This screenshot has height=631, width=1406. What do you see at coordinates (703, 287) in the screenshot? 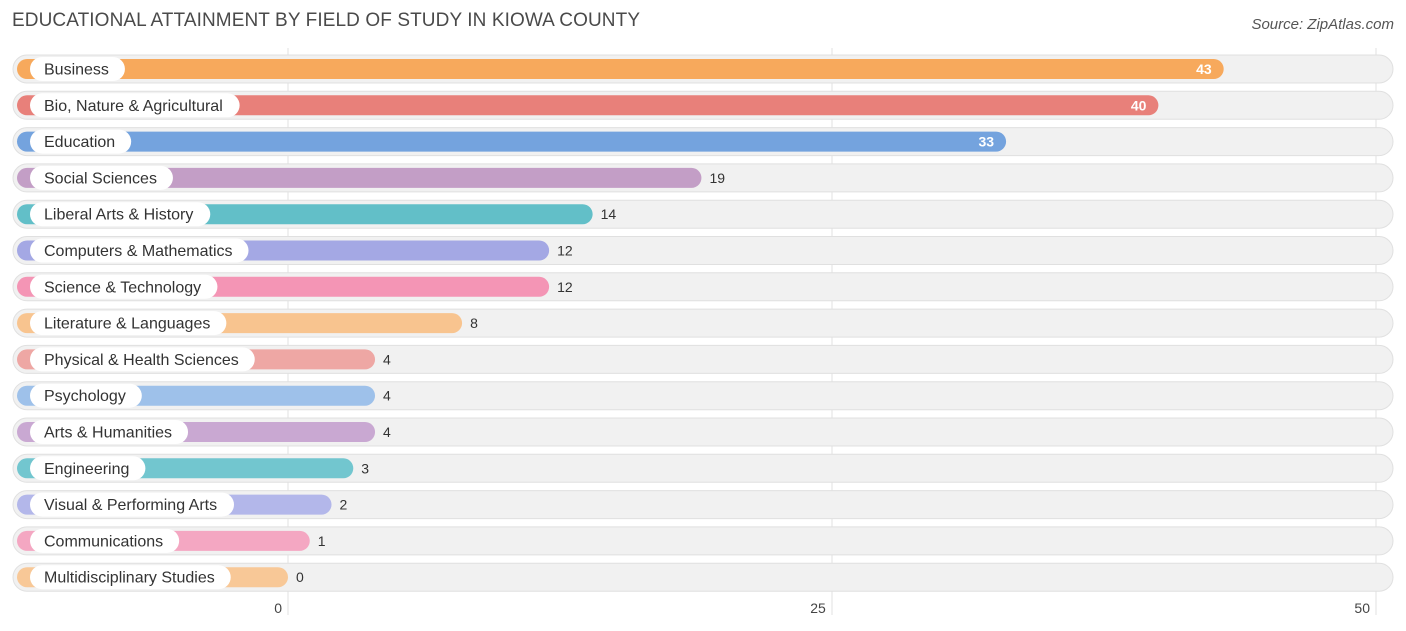
I see `bar-row: Science & Technology 12` at bounding box center [703, 287].